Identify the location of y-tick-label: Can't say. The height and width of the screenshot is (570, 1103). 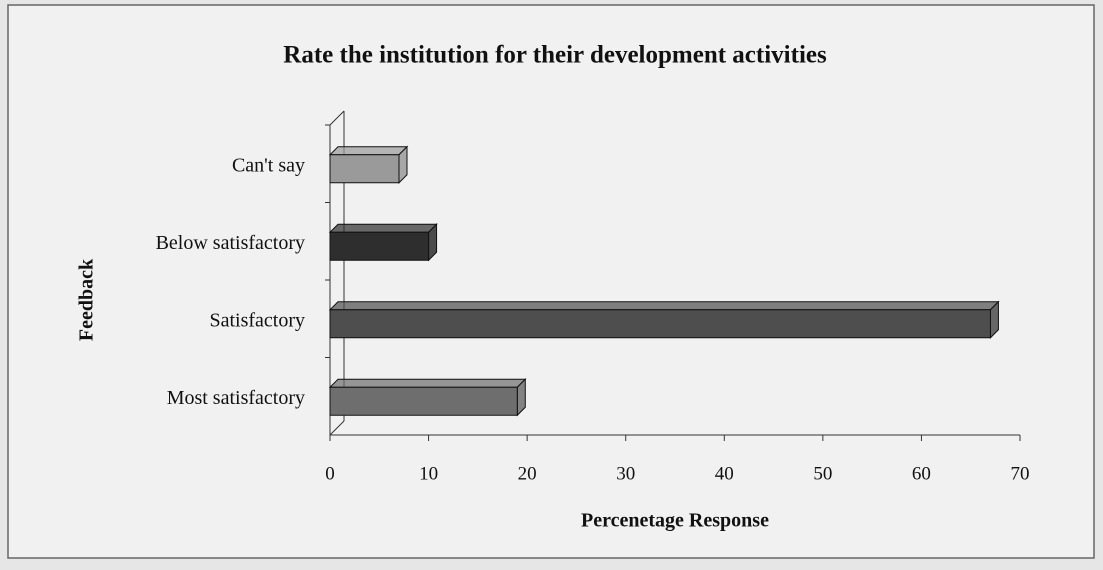
(268, 165).